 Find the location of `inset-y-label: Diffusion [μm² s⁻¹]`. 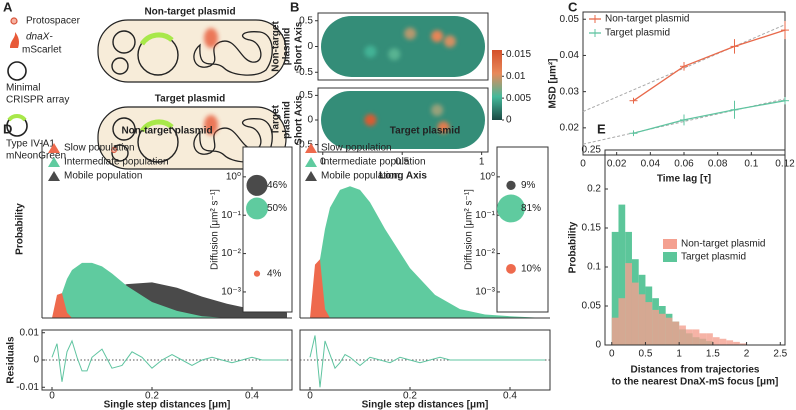

inset-y-label: Diffusion [μm² s⁻¹] is located at coordinates (469, 229).